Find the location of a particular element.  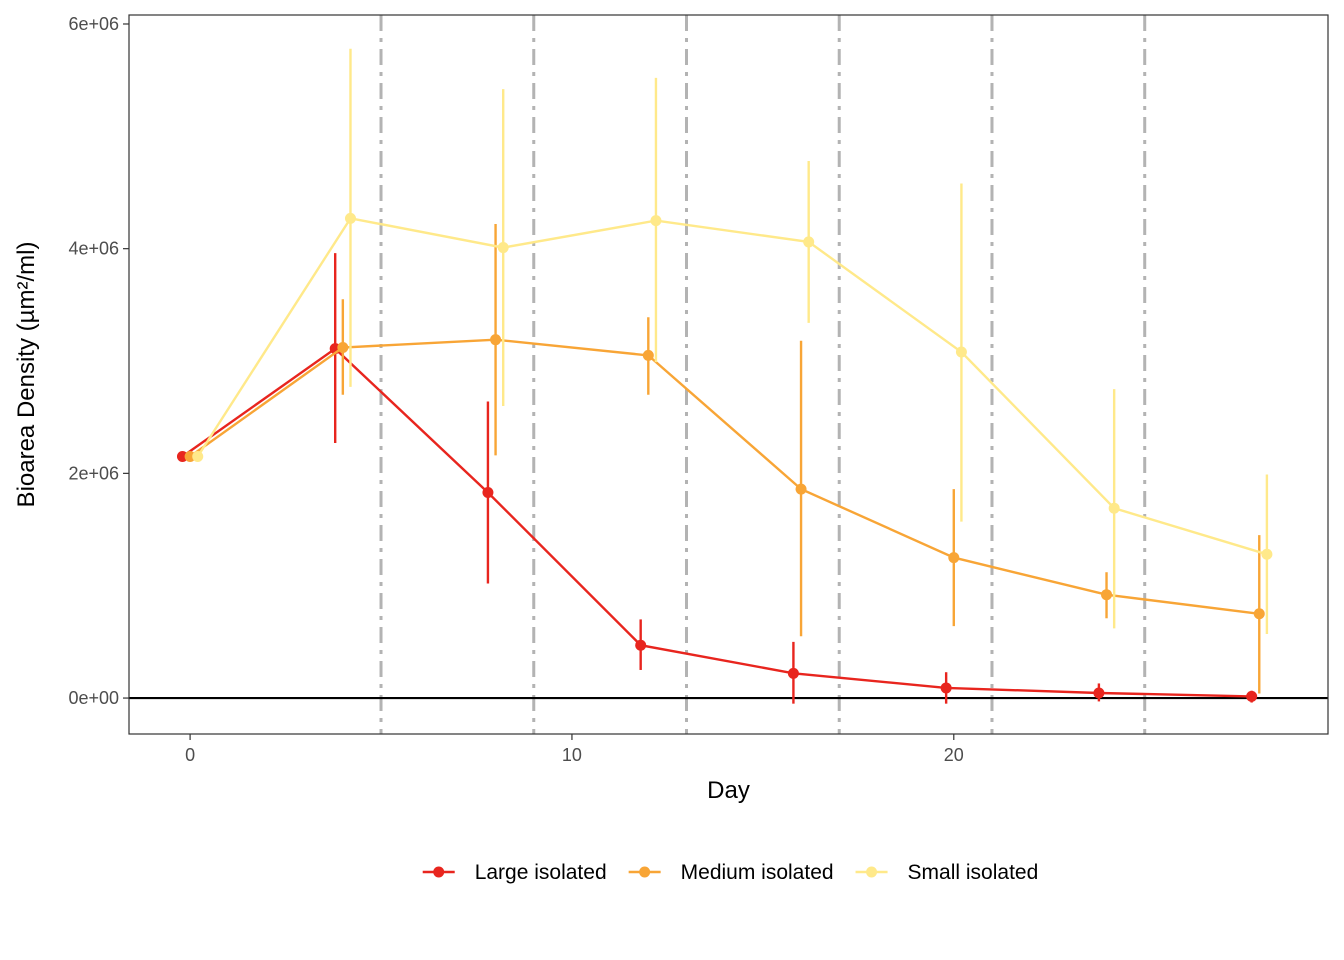

legend-label-1: Large isolated is located at coordinates (541, 872).